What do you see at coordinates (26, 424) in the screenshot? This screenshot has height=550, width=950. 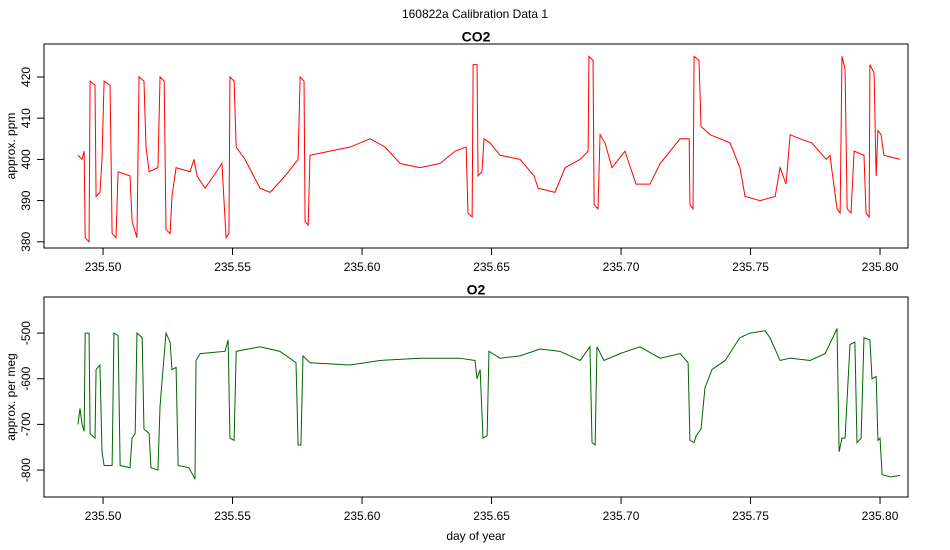 I see `y-tick-label: -700` at bounding box center [26, 424].